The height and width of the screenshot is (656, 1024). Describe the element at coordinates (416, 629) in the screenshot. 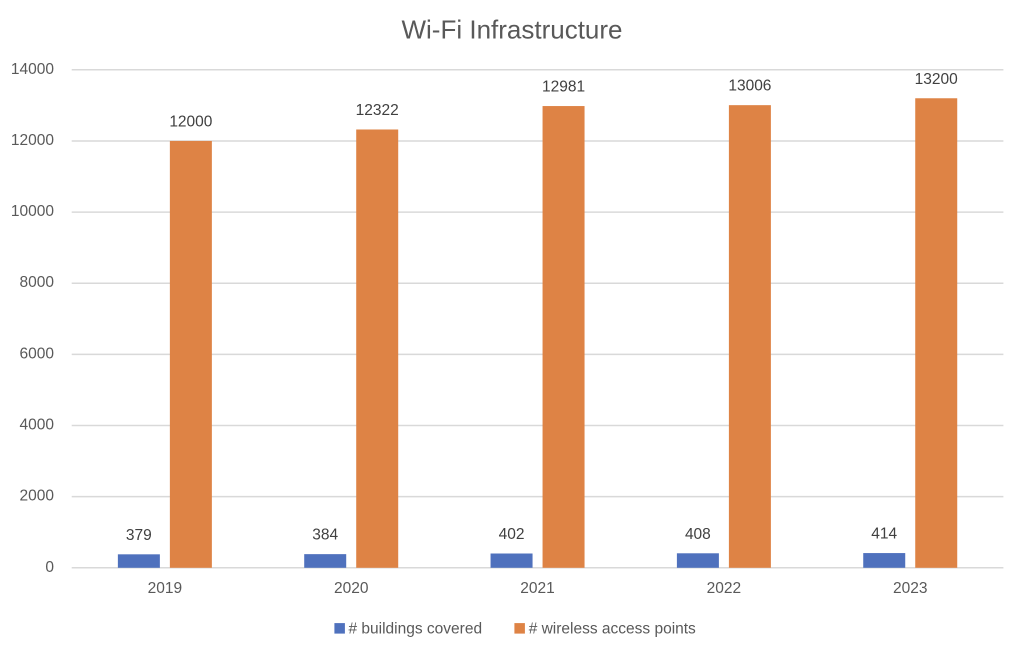

I see `svg-text: # buildings covered` at that location.